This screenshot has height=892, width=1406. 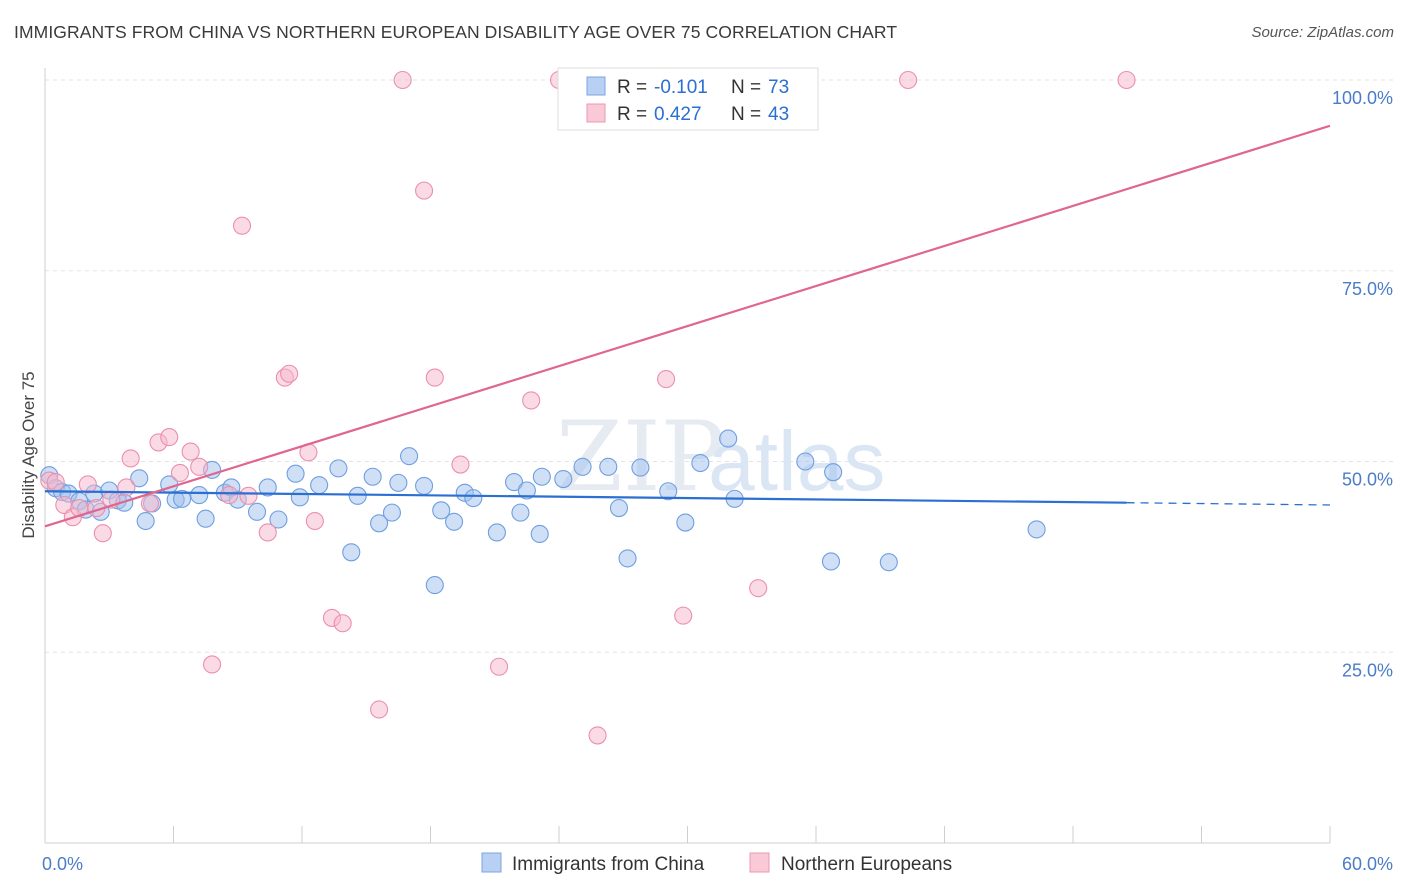 What do you see at coordinates (681, 87) in the screenshot?
I see `legend-r-value-china: -0.101` at bounding box center [681, 87].